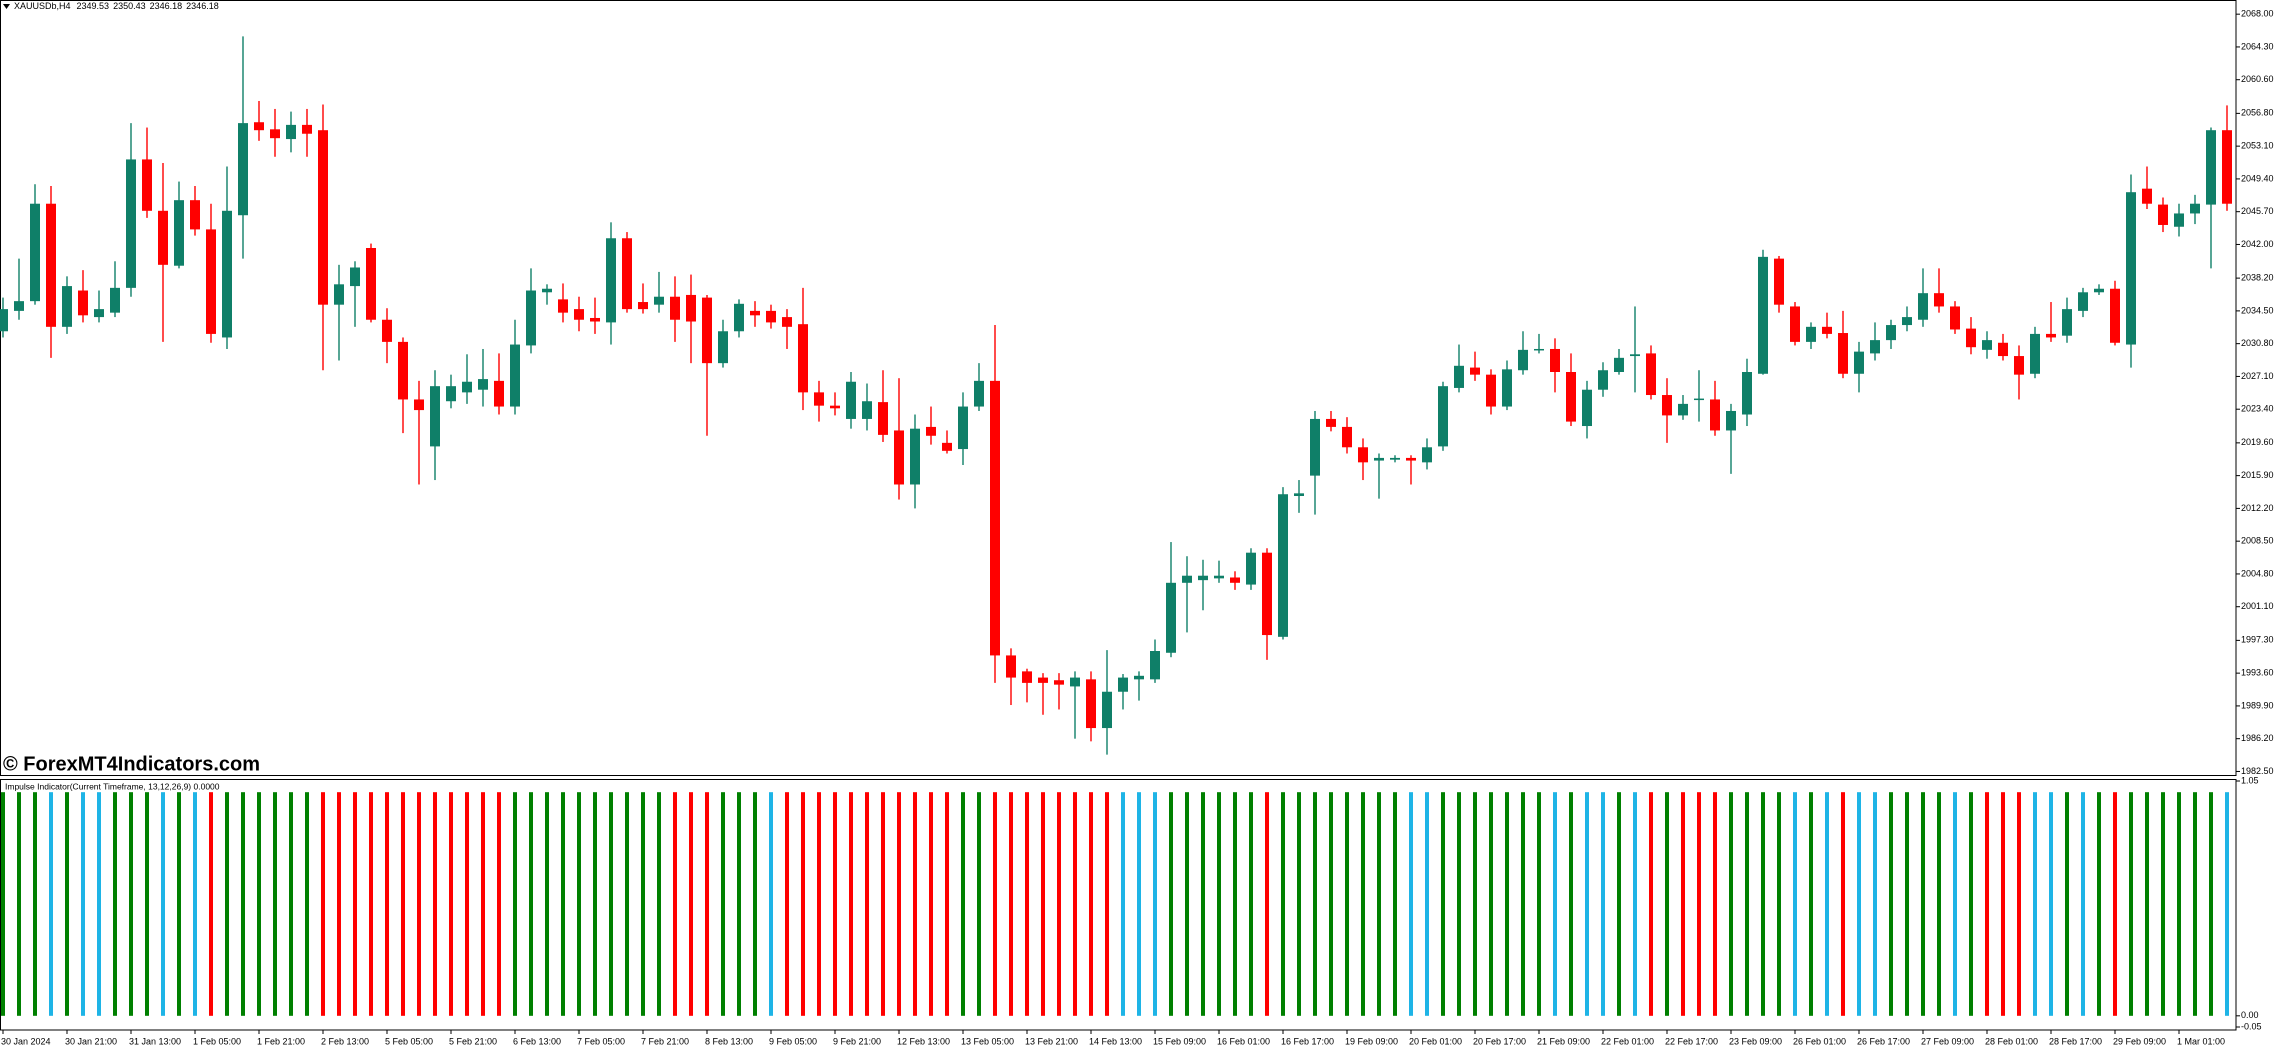 The width and height of the screenshot is (2280, 1052). Describe the element at coordinates (793, 1041) in the screenshot. I see `x-tick-label: 9 Feb 05:00` at that location.